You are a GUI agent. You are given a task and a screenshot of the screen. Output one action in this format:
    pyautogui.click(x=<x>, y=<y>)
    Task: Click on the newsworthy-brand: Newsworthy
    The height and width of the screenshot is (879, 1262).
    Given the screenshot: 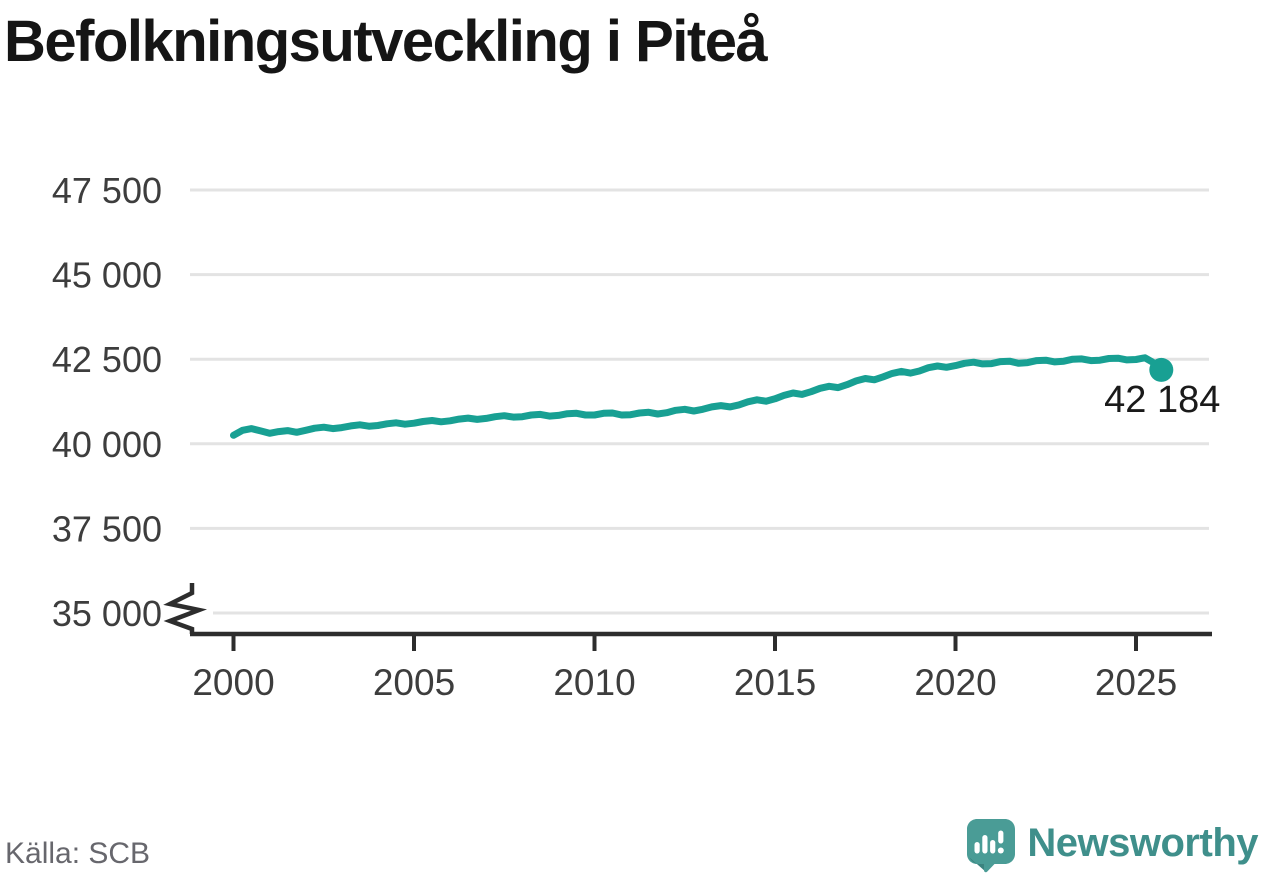 What is the action you would take?
    pyautogui.click(x=1112, y=846)
    